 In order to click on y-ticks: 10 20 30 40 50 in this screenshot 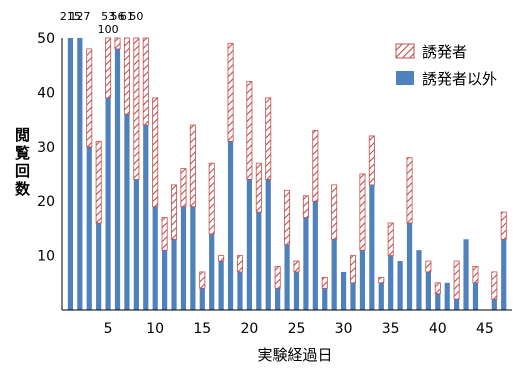, I will do `click(46, 148)`.